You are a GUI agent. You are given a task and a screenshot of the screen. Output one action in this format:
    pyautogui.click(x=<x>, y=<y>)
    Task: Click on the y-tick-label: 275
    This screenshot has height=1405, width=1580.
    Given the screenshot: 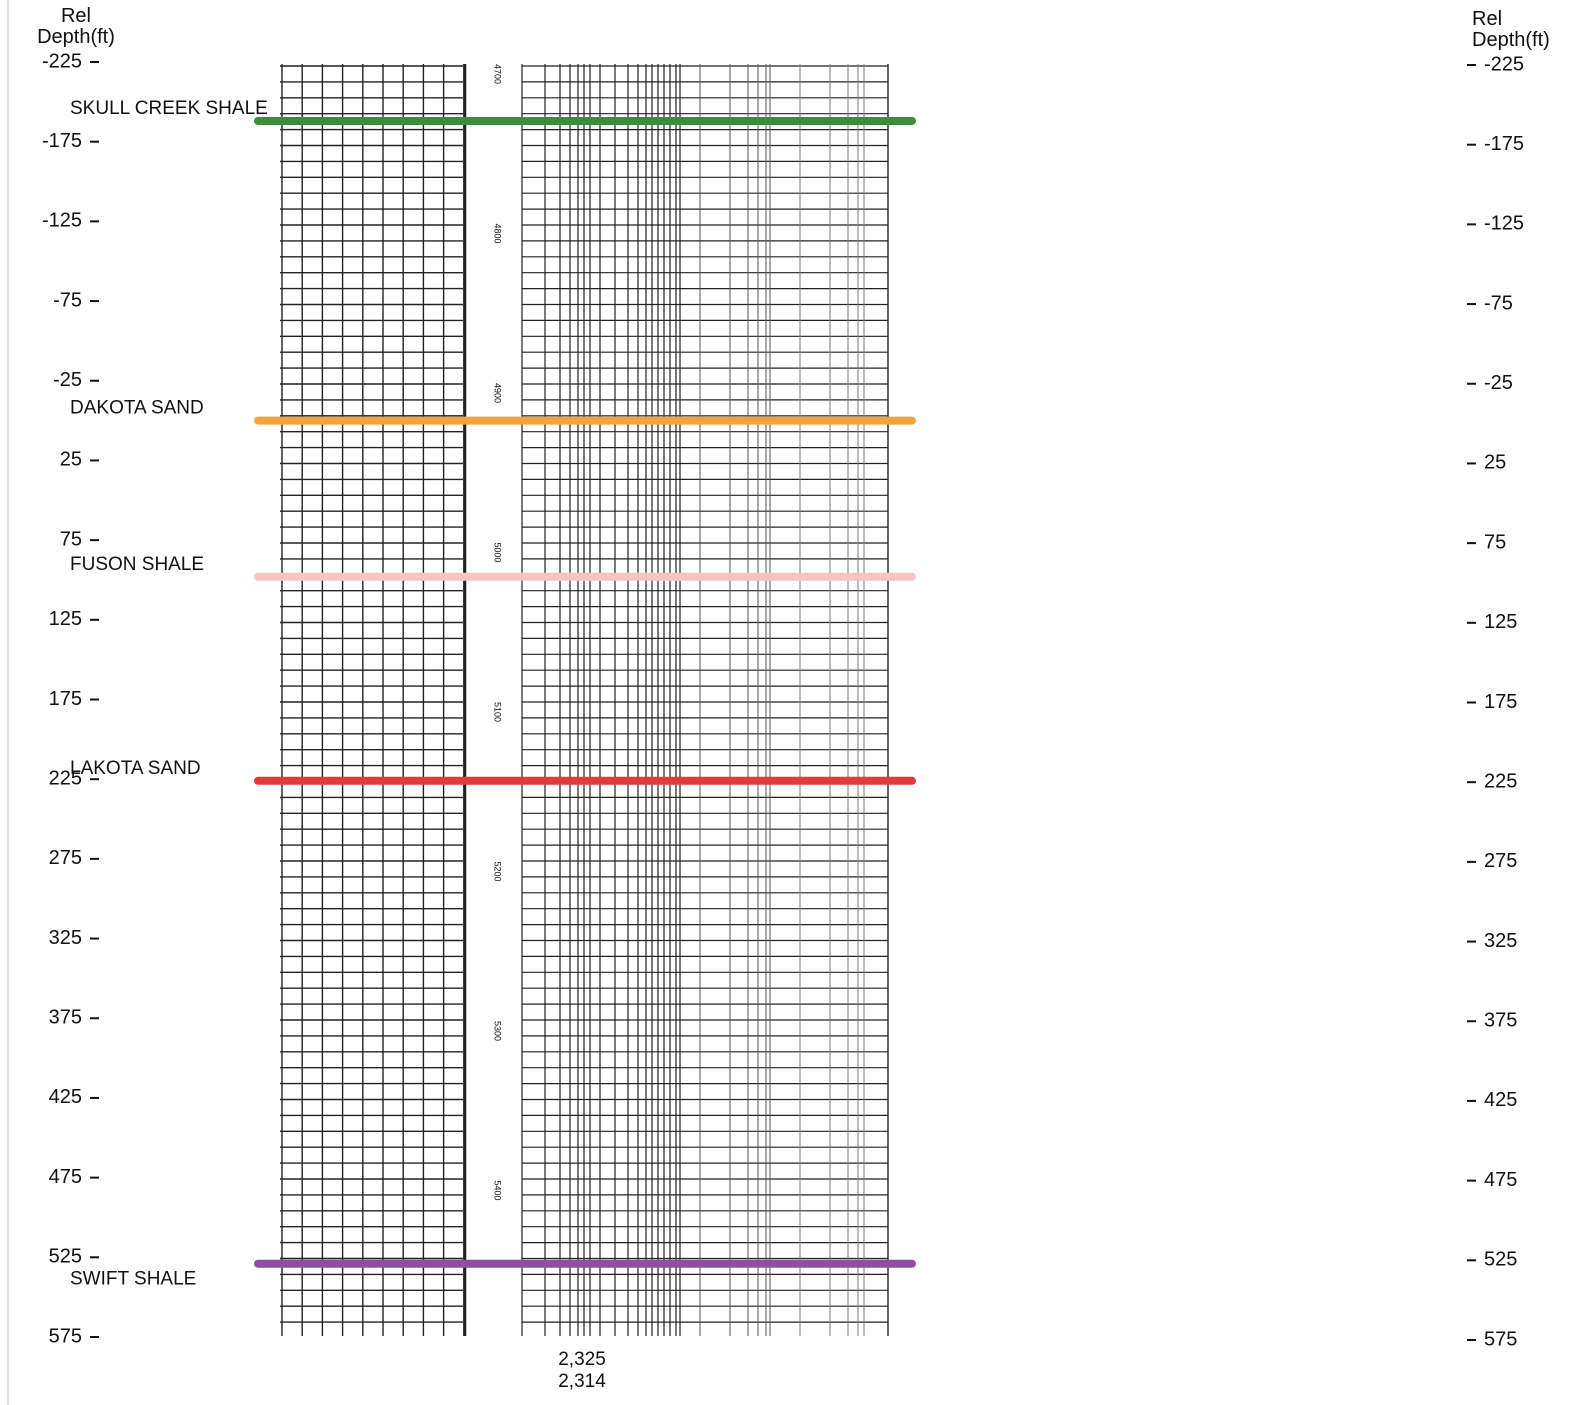 What is the action you would take?
    pyautogui.click(x=65, y=858)
    